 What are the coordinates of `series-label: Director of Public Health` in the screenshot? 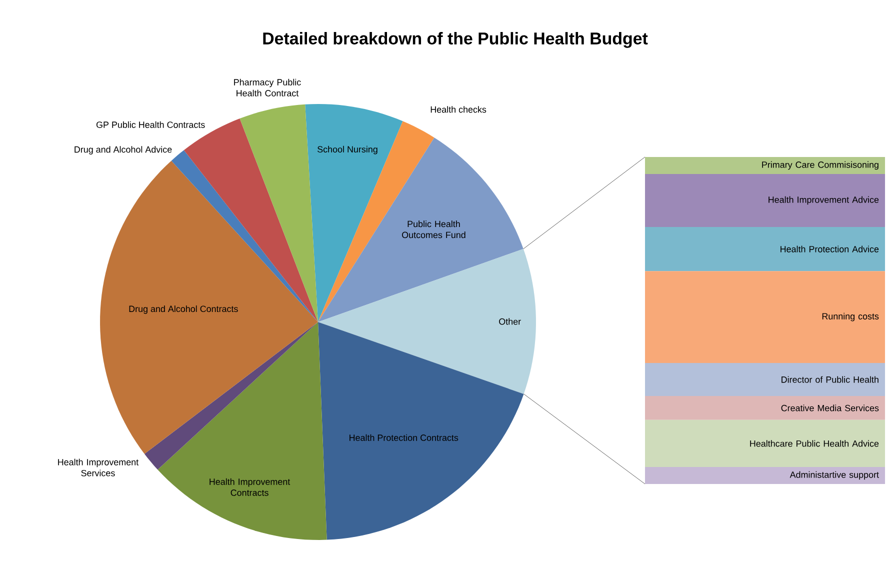 It's located at (830, 379).